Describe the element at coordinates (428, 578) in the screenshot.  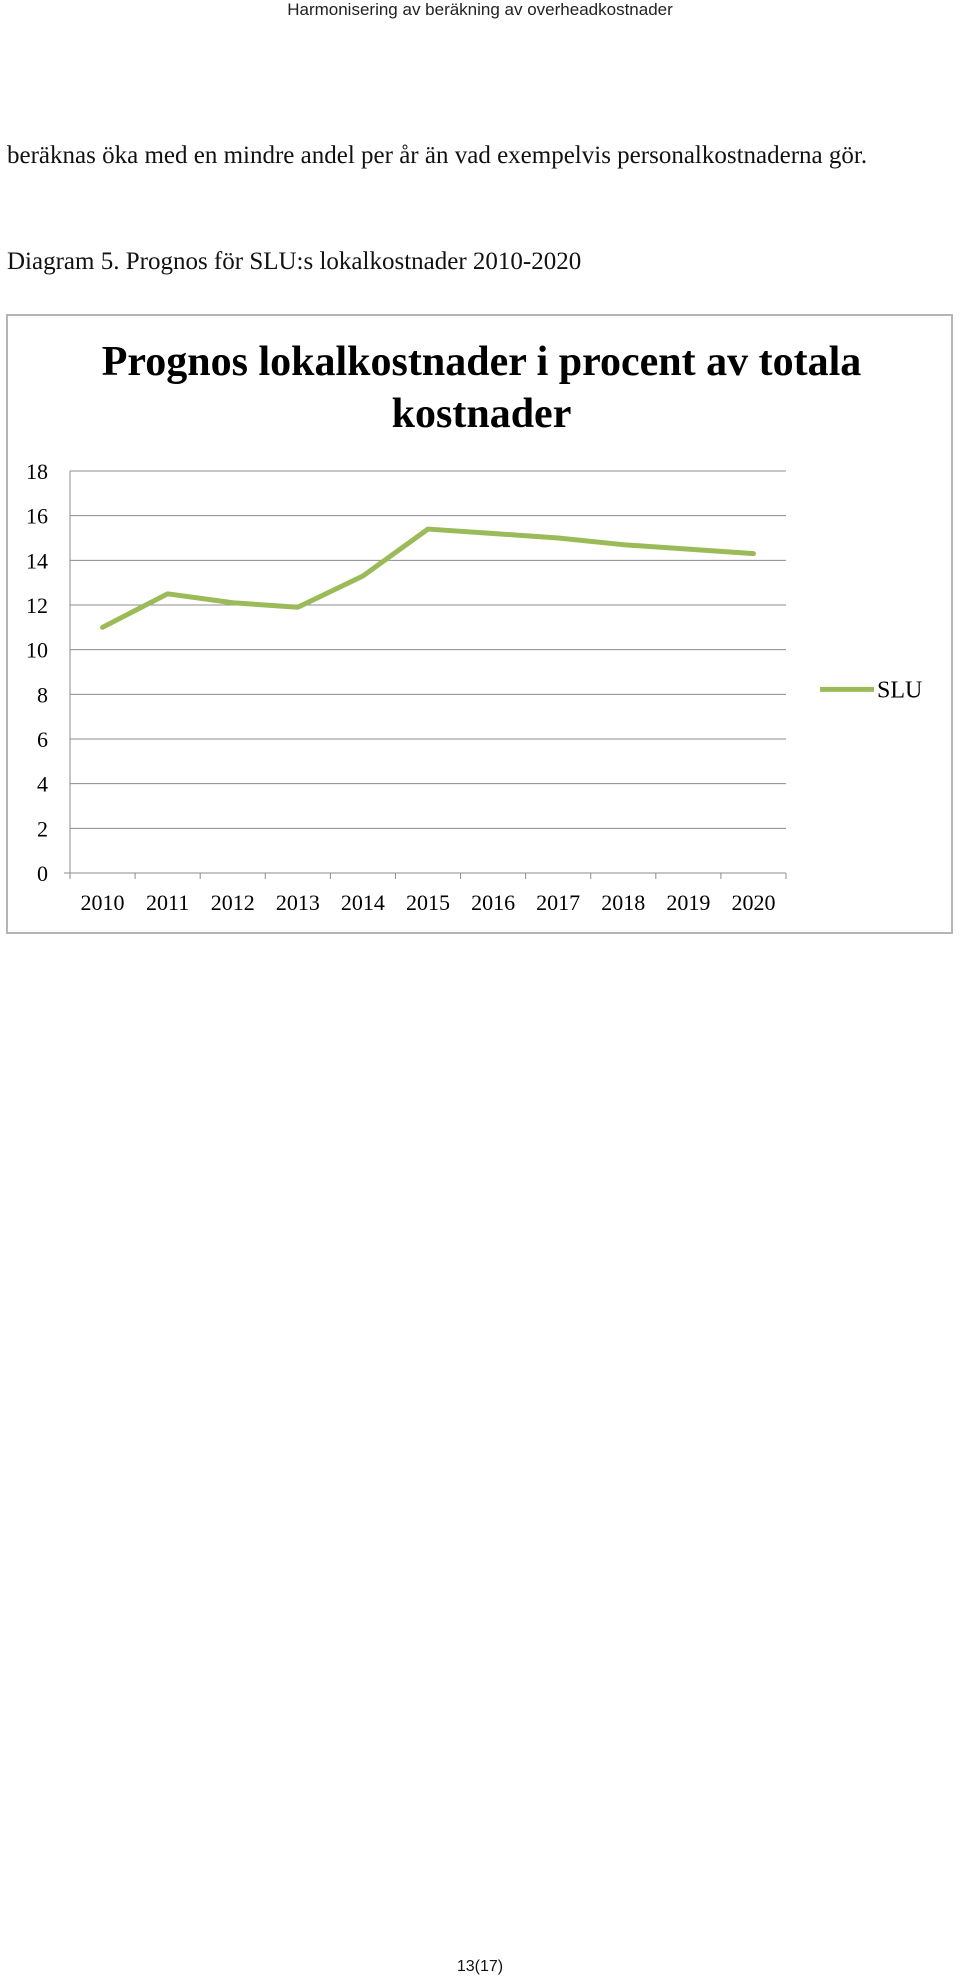
I see `series-line` at that location.